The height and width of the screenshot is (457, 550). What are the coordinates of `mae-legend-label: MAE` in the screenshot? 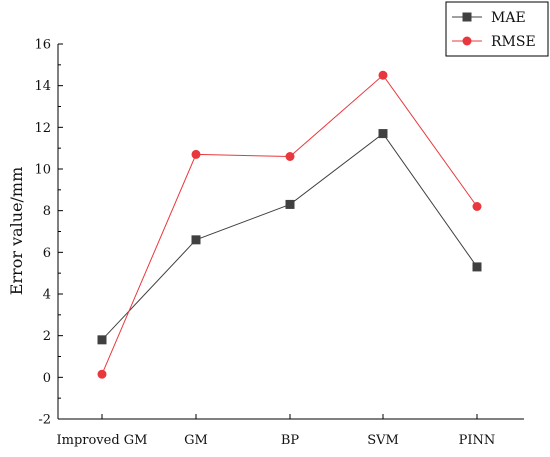 It's located at (508, 18).